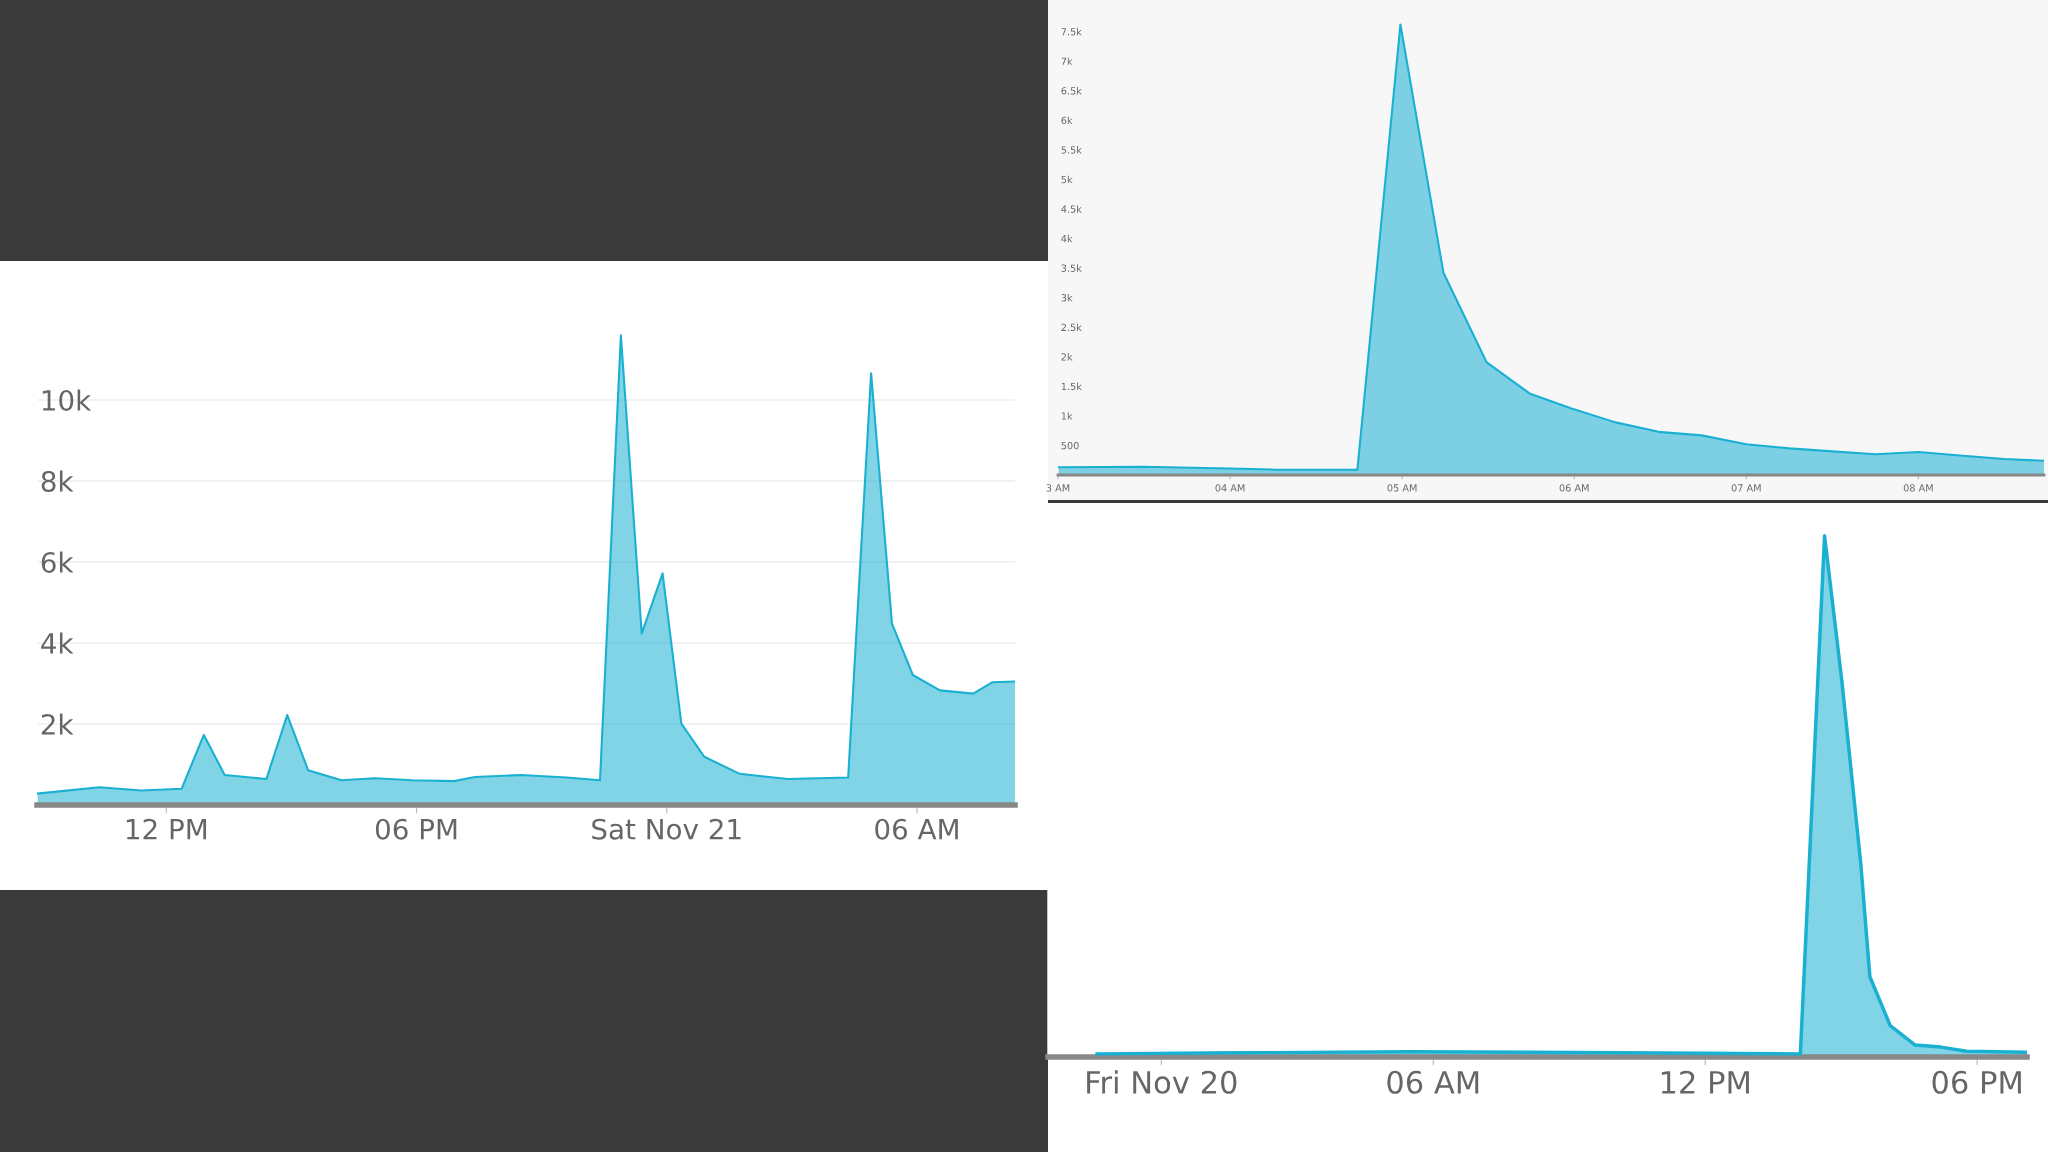  Describe the element at coordinates (1070, 445) in the screenshot. I see `y-tick-label: 500` at that location.